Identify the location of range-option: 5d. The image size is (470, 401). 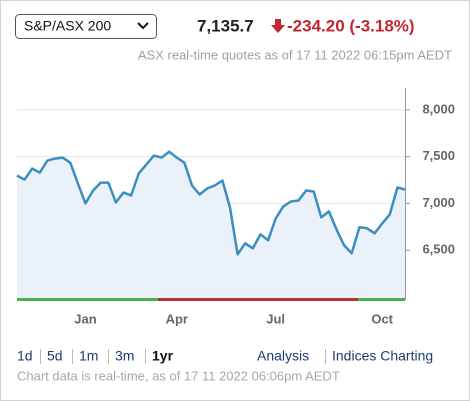
(55, 356).